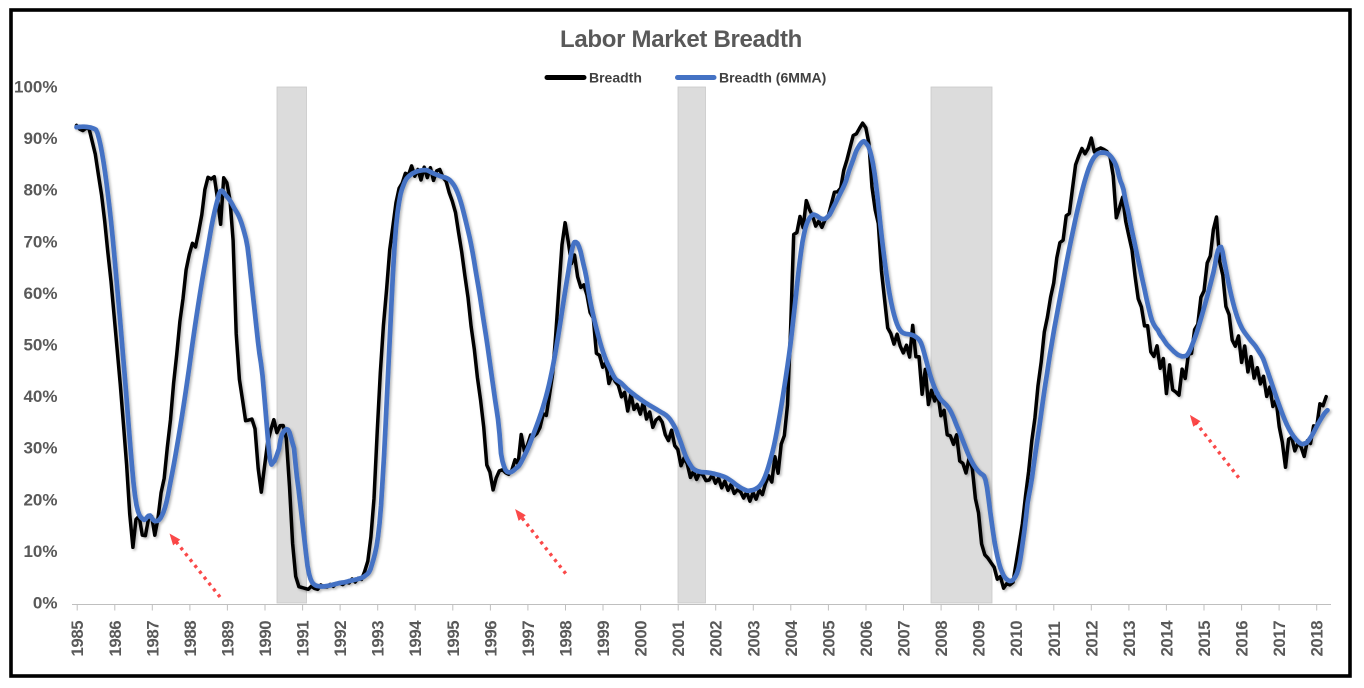  I want to click on svg-text: 2009, so click(979, 639).